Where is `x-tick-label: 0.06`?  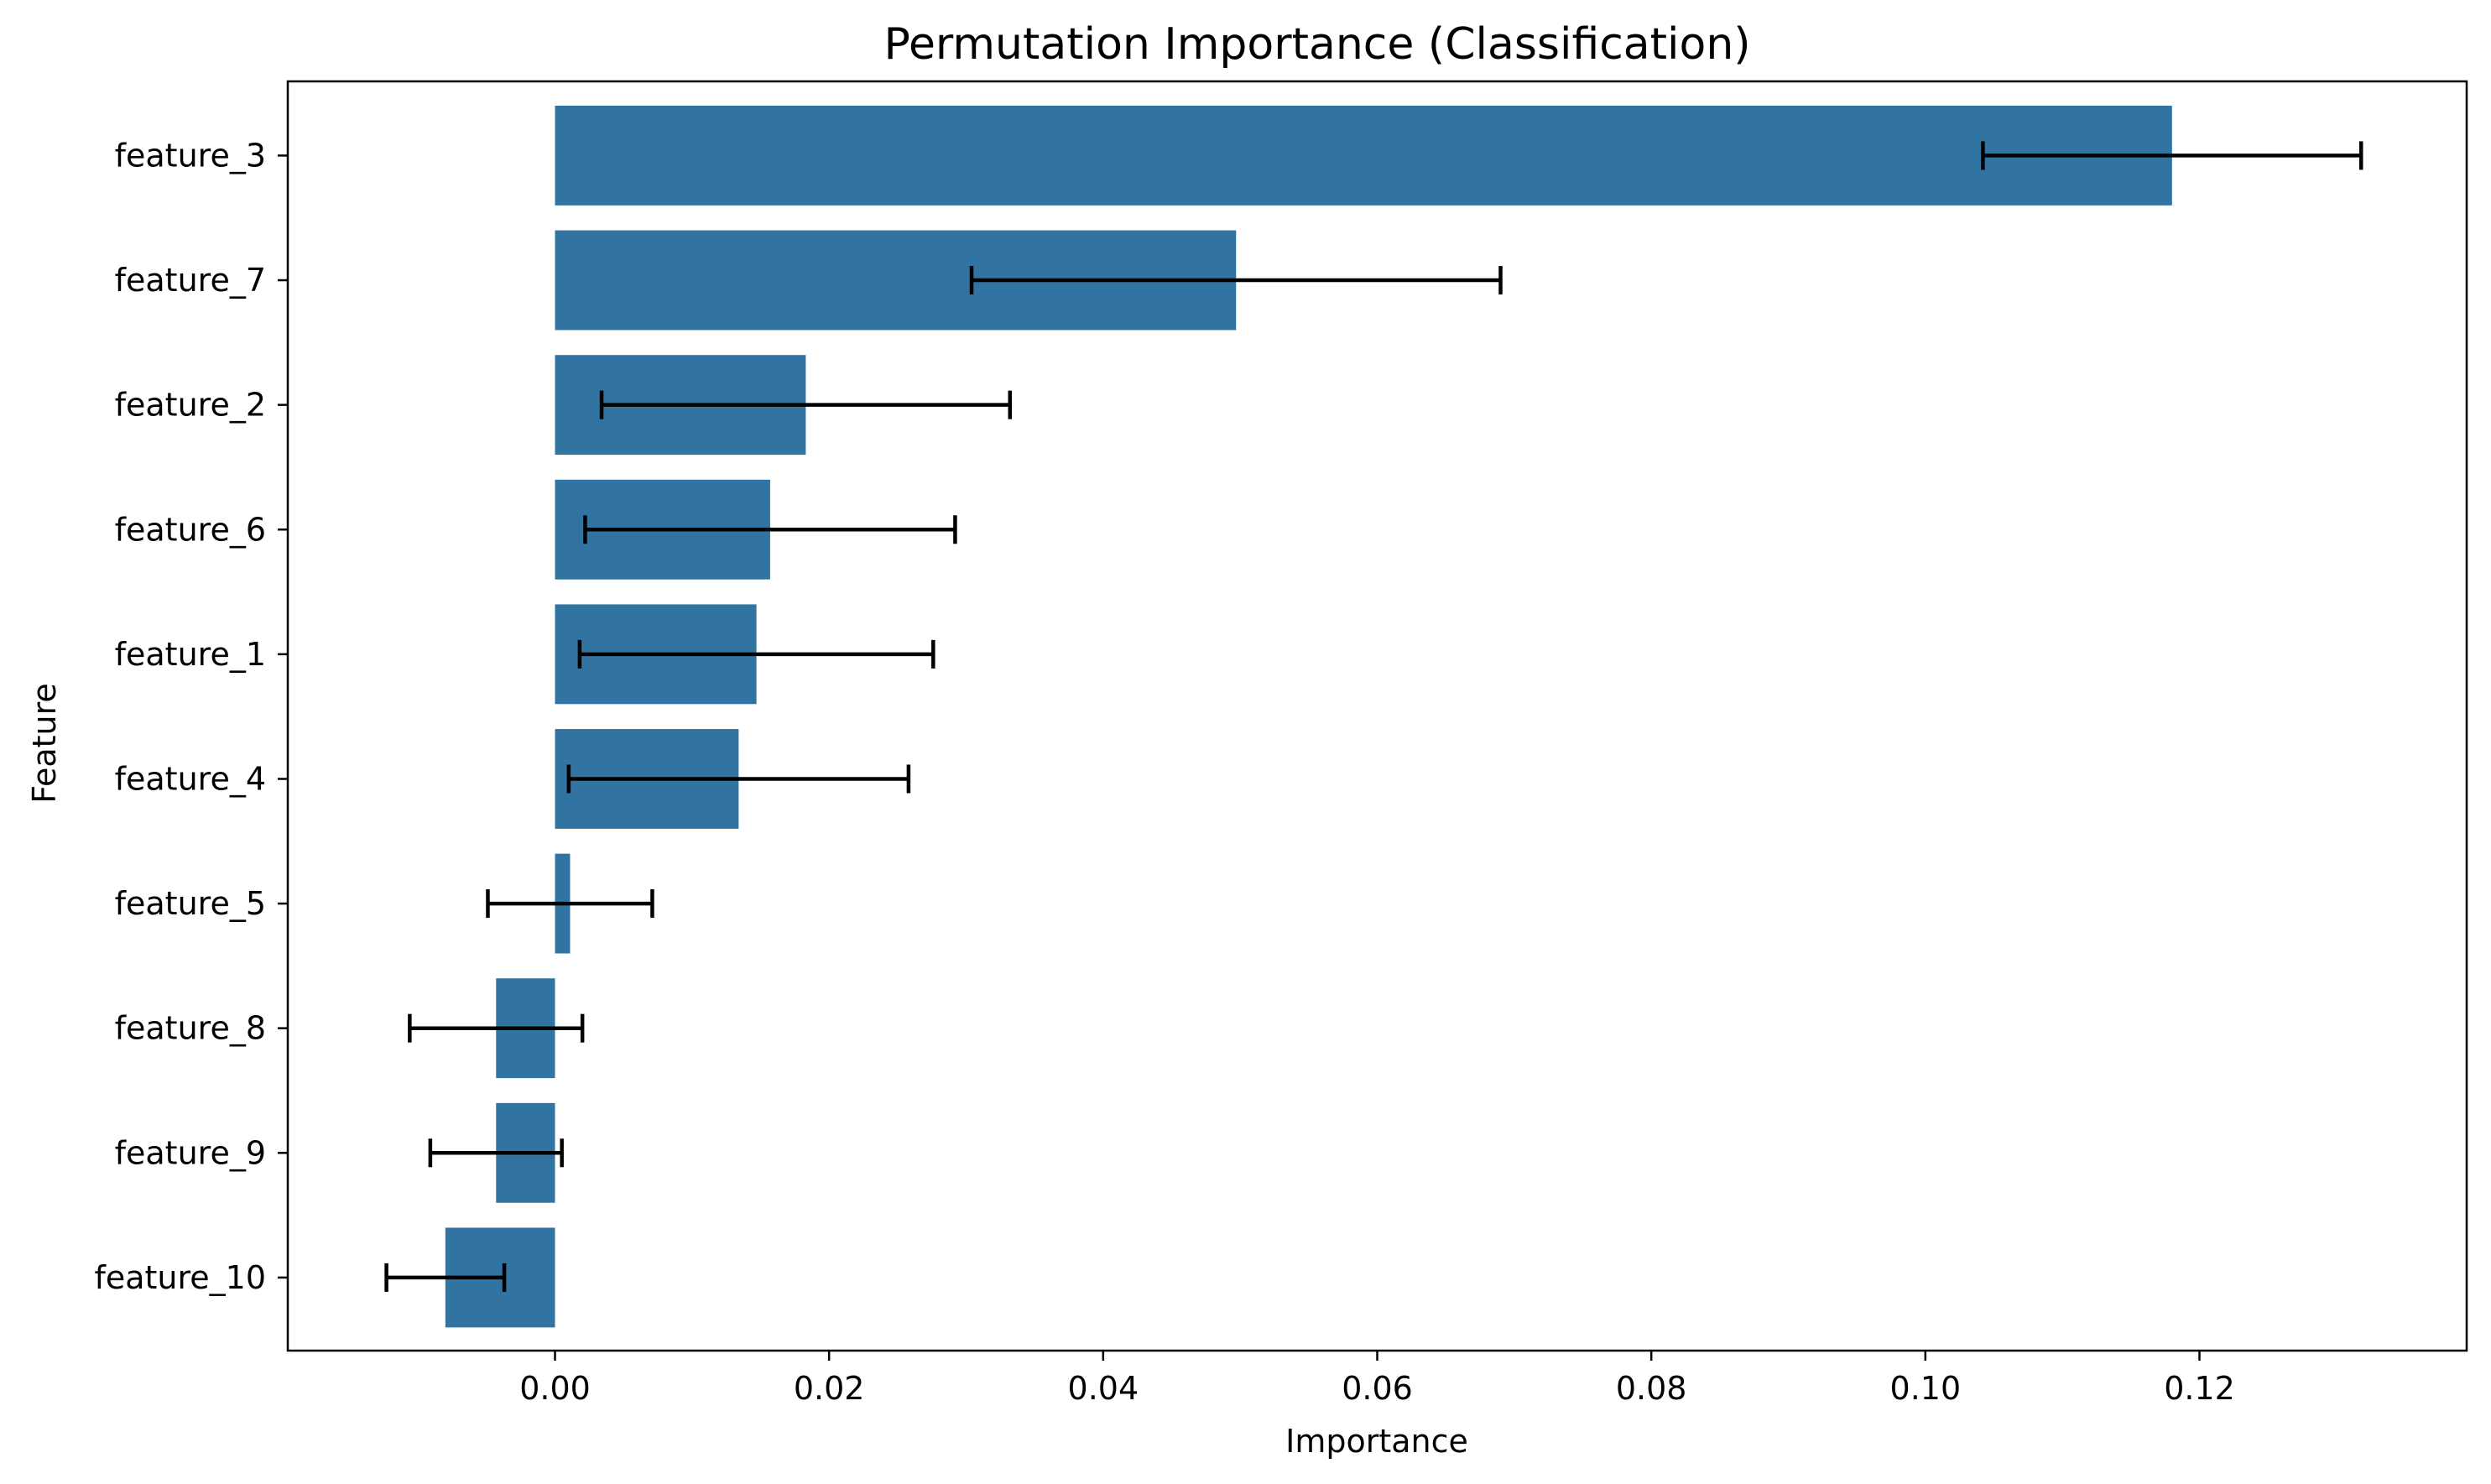
x-tick-label: 0.06 is located at coordinates (1377, 1388).